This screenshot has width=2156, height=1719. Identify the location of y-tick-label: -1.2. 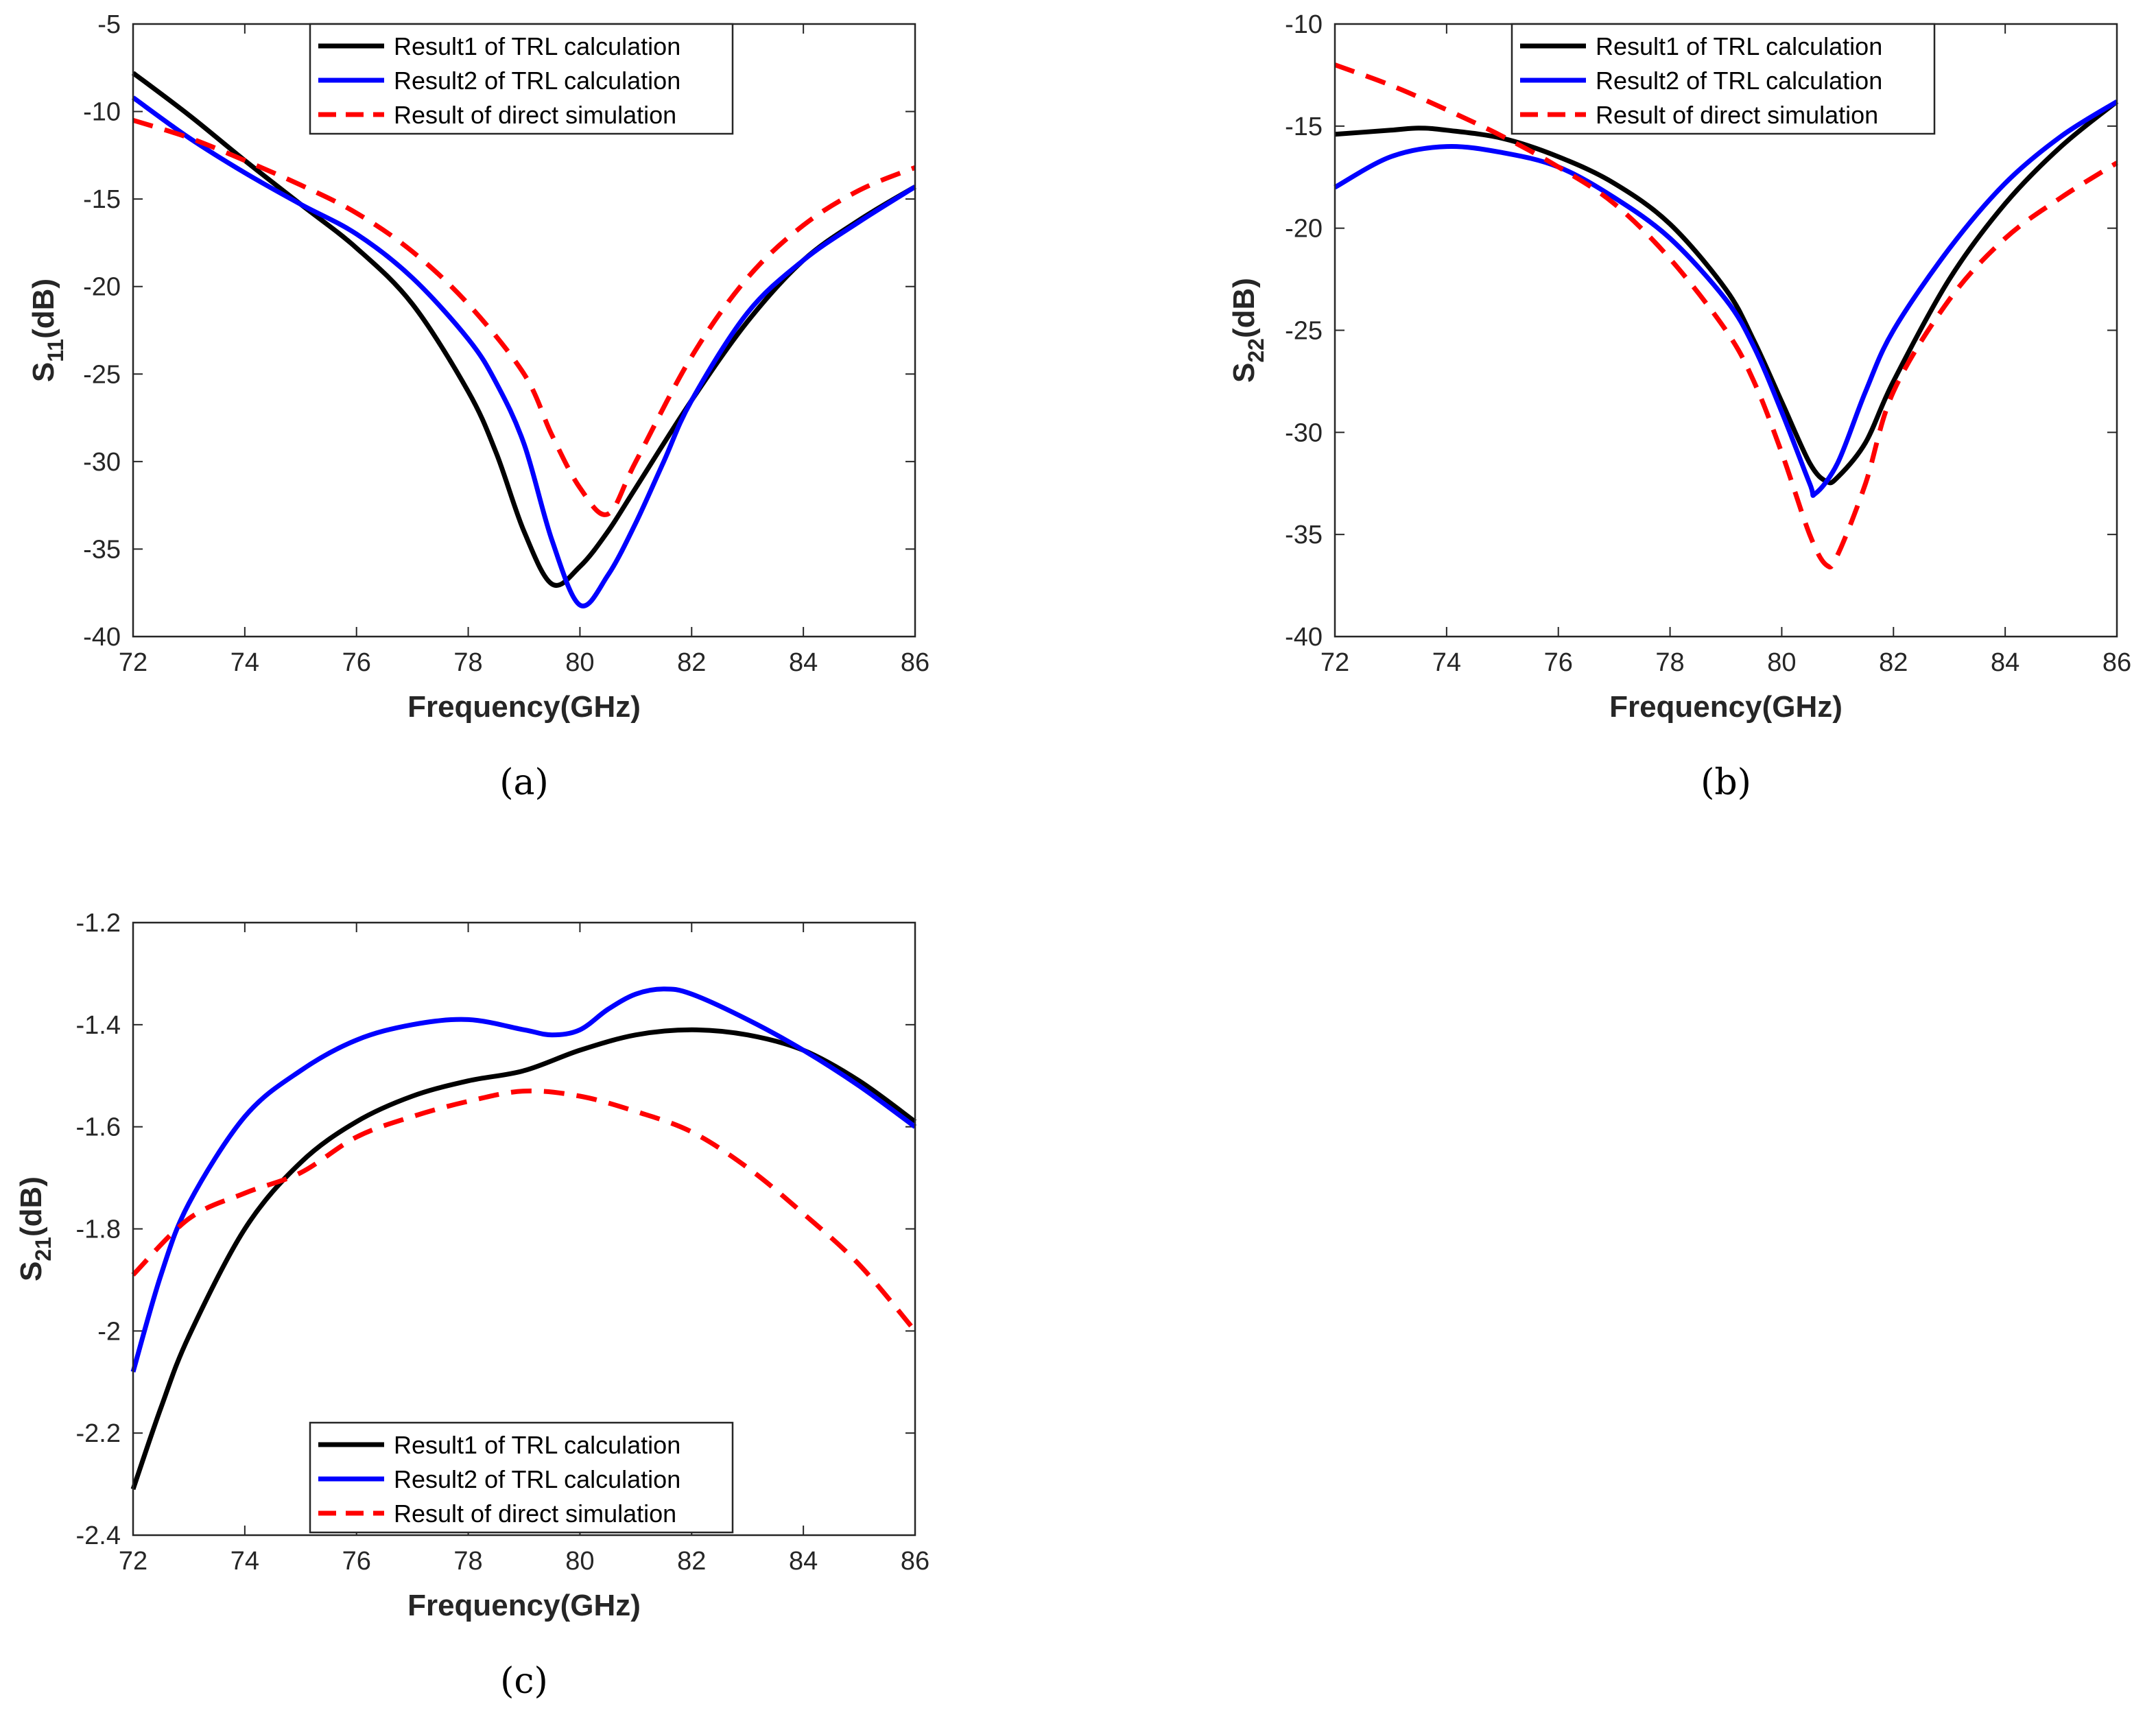
(98, 923).